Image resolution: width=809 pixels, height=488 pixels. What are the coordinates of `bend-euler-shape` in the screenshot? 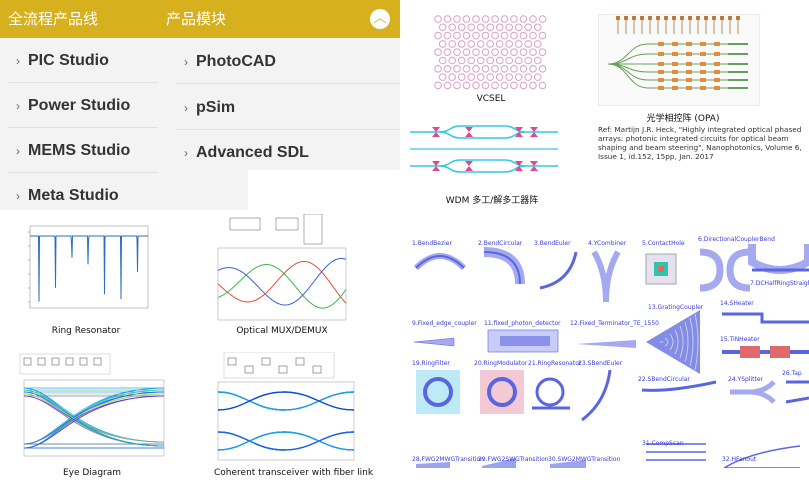 It's located at (558, 270).